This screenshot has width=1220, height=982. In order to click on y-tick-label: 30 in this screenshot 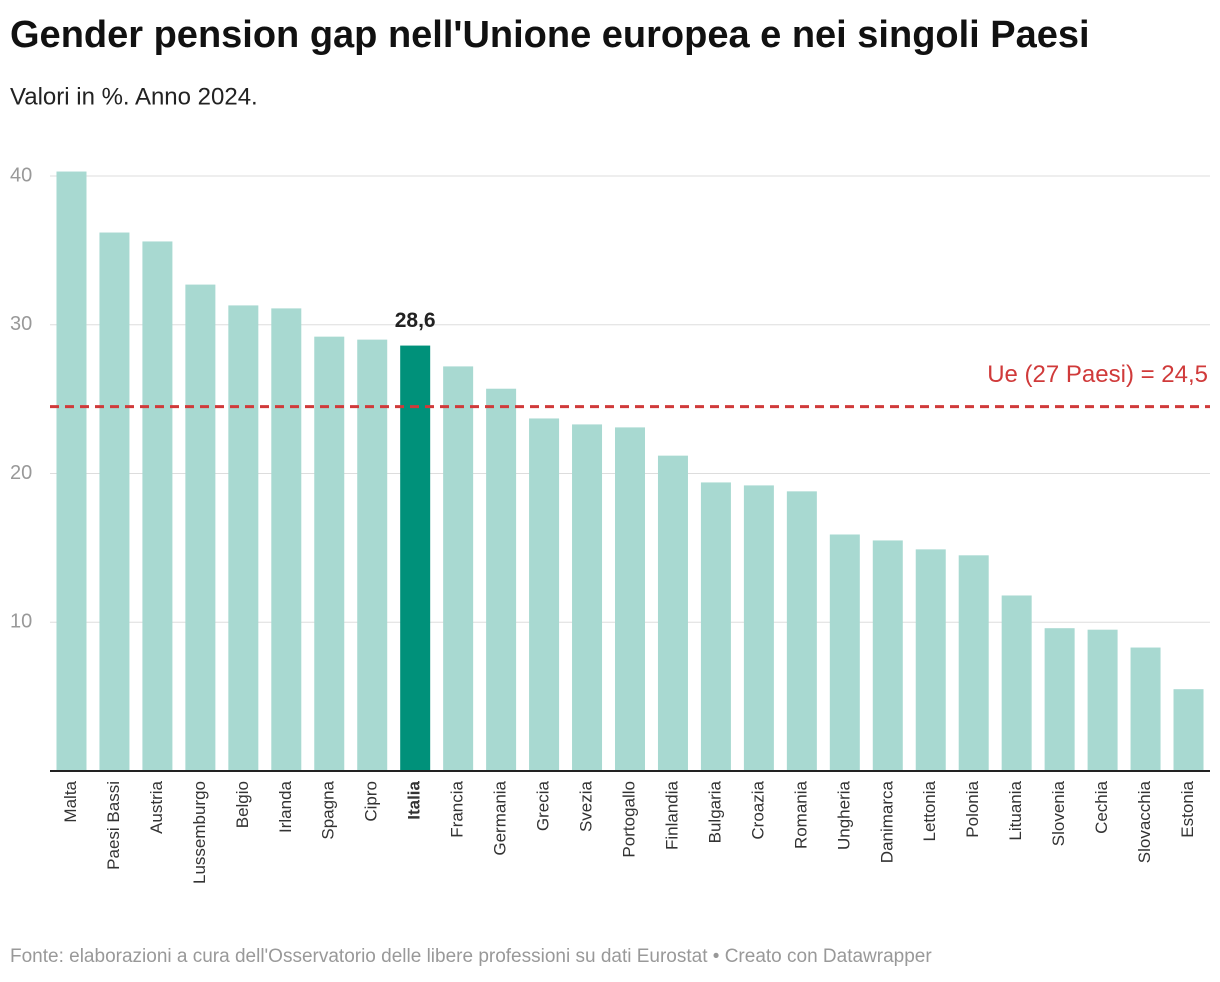, I will do `click(21, 324)`.